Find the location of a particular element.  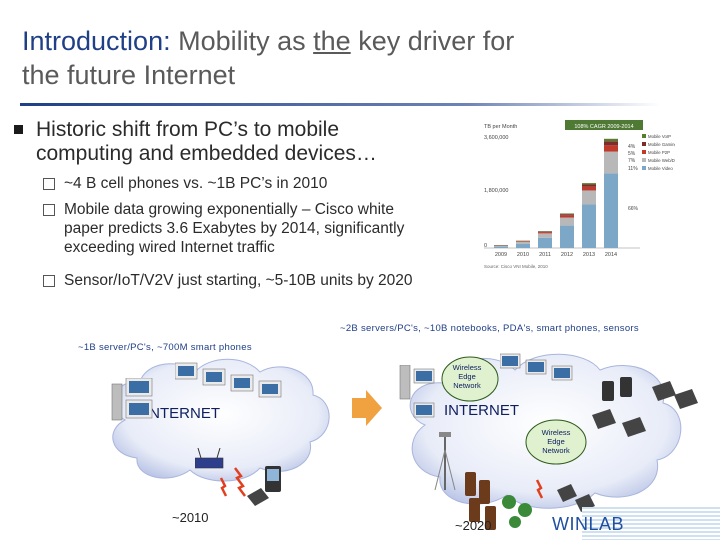

pc-group-top-right-icon is located at coordinates (536, 367).